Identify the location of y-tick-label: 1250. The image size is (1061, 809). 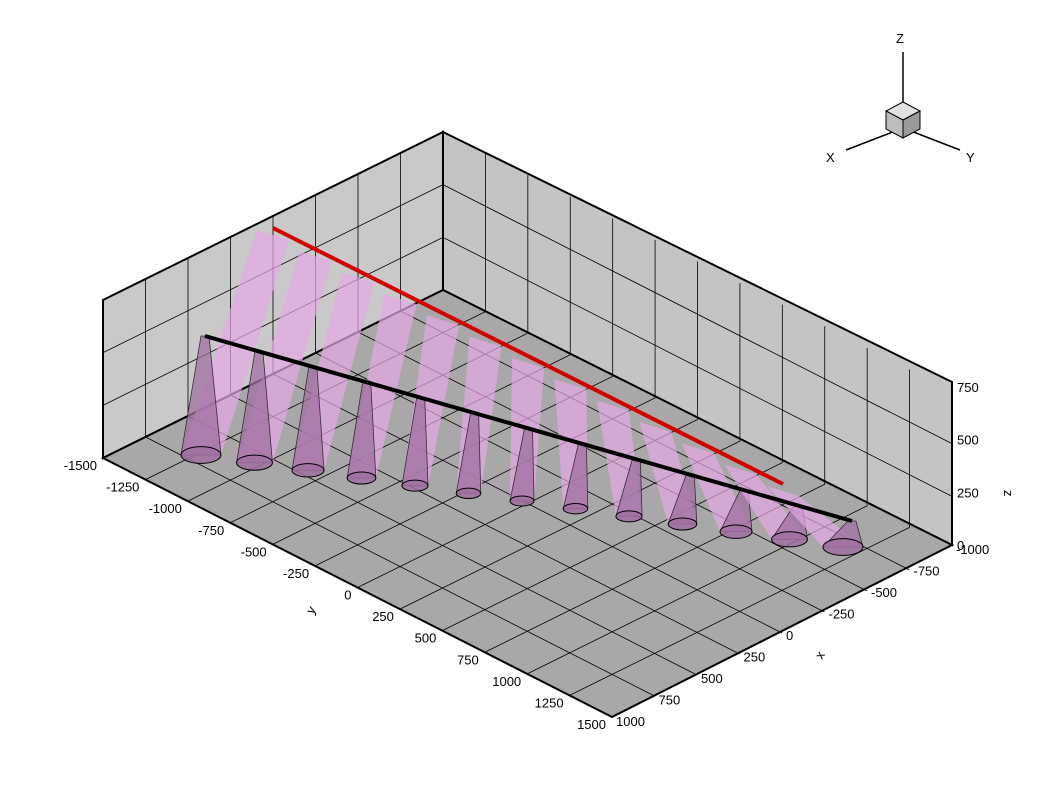
(549, 702).